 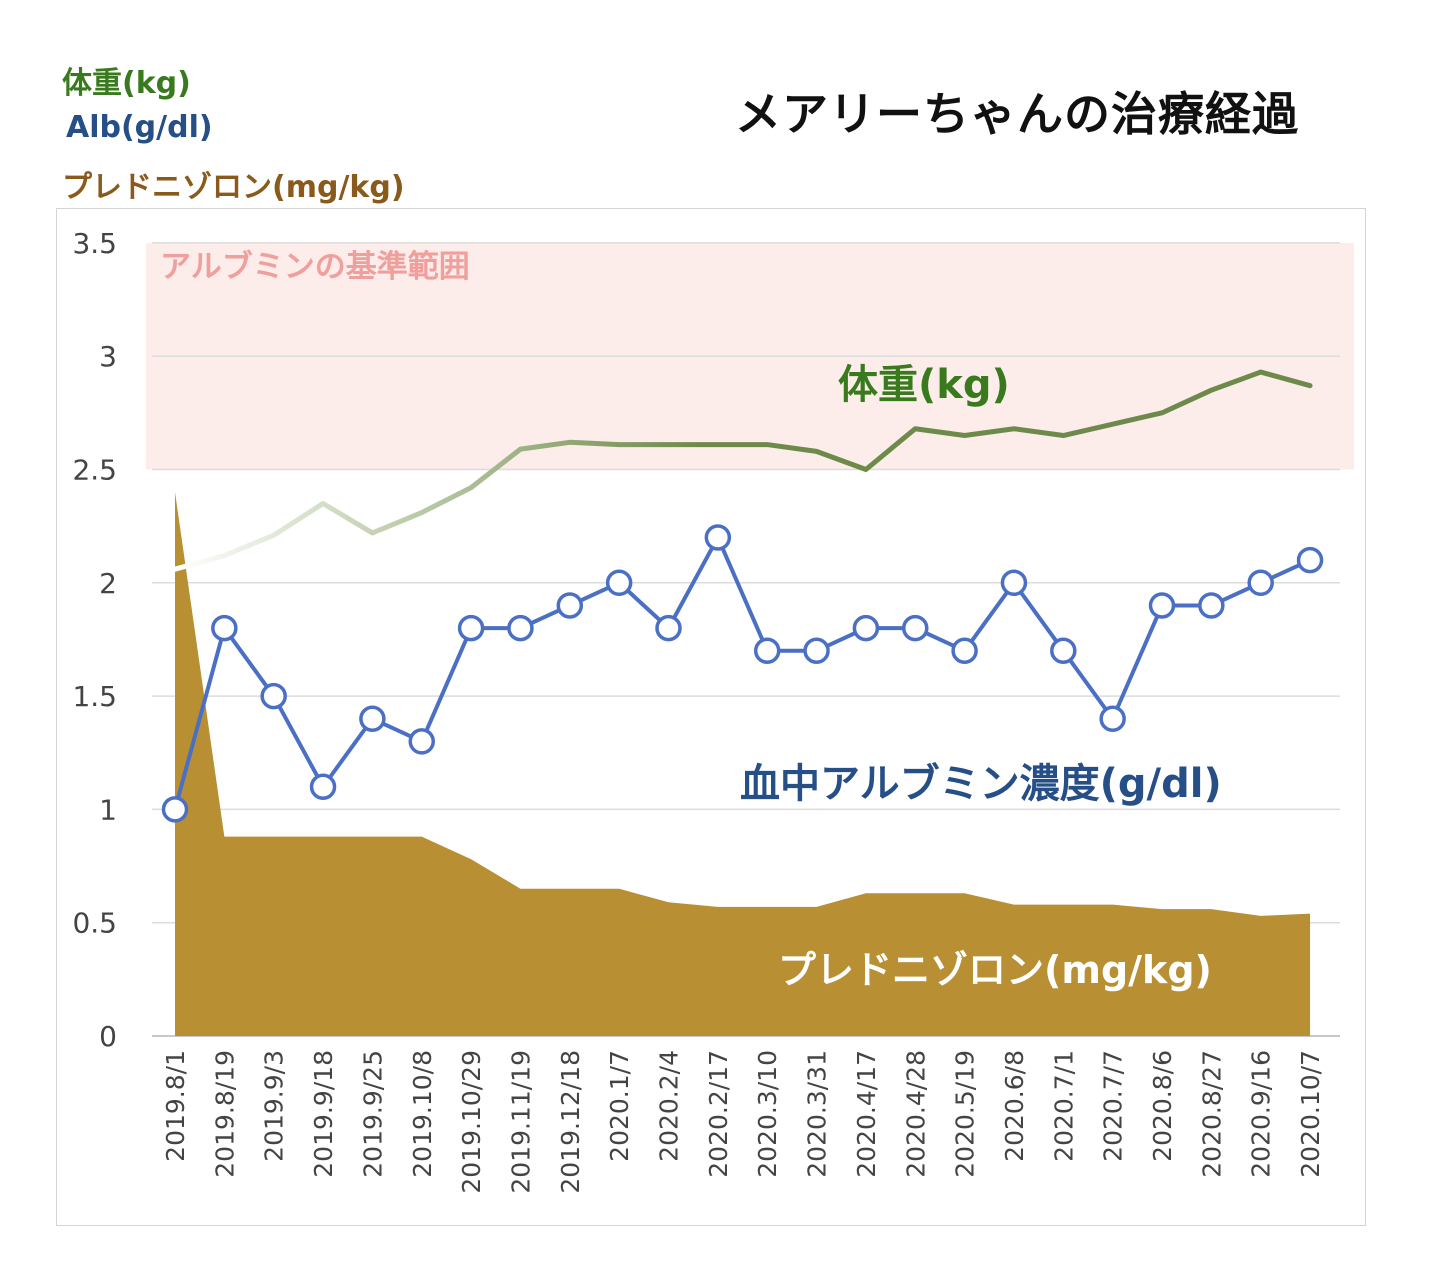 I want to click on x-tick-label: 2020.4/17, so click(x=866, y=1114).